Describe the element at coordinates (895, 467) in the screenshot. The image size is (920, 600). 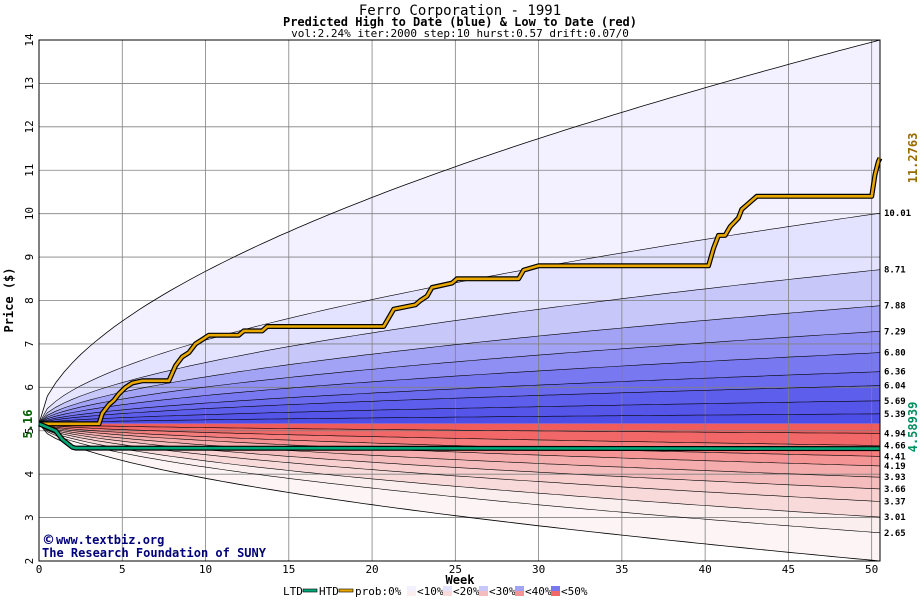
I see `quantile-end-label: 4.19` at that location.